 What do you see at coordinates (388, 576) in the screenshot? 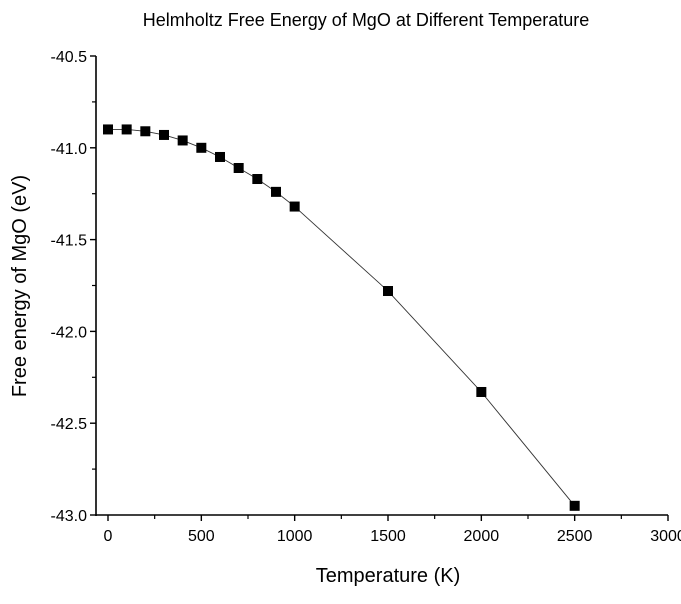
I see `x-axis-label: Temperature (K)` at bounding box center [388, 576].